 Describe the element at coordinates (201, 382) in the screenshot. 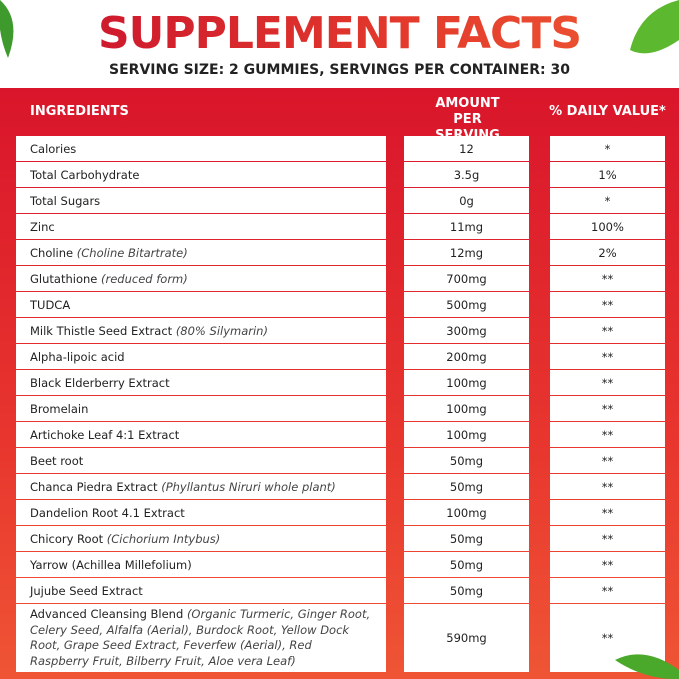

I see `ingredient-cell: Black Elderberry Extract` at that location.